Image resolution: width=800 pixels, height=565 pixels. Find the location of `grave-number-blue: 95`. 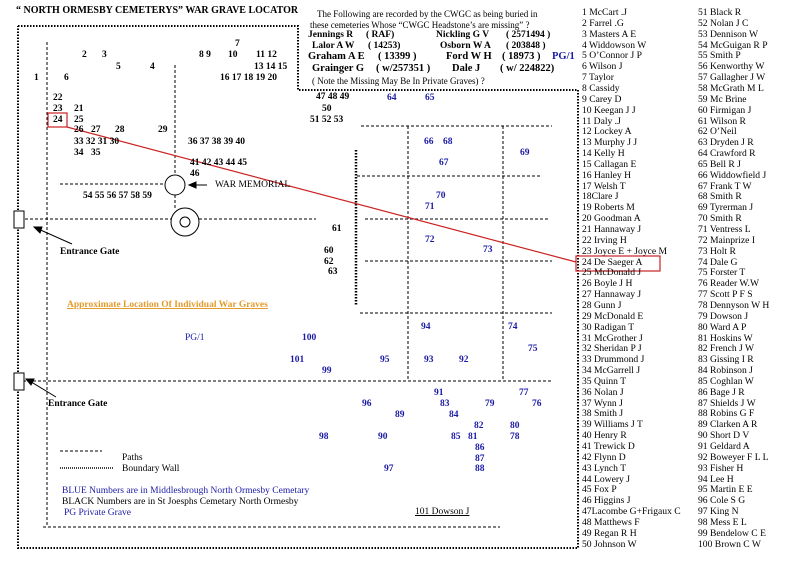

grave-number-blue: 95 is located at coordinates (385, 360).